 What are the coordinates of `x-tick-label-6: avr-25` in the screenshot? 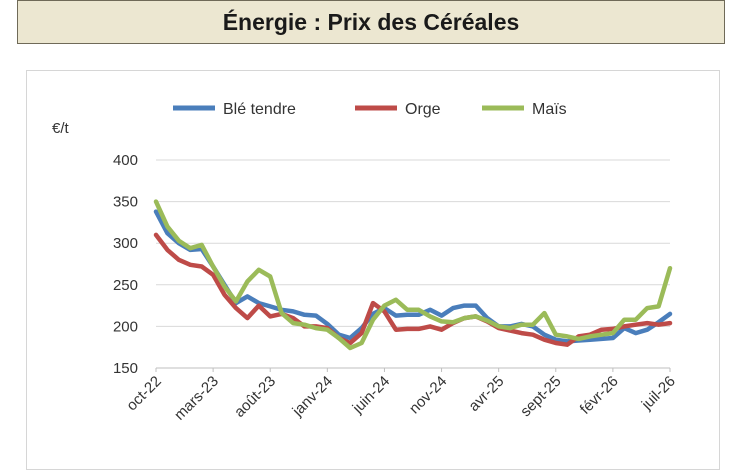 It's located at (486, 394).